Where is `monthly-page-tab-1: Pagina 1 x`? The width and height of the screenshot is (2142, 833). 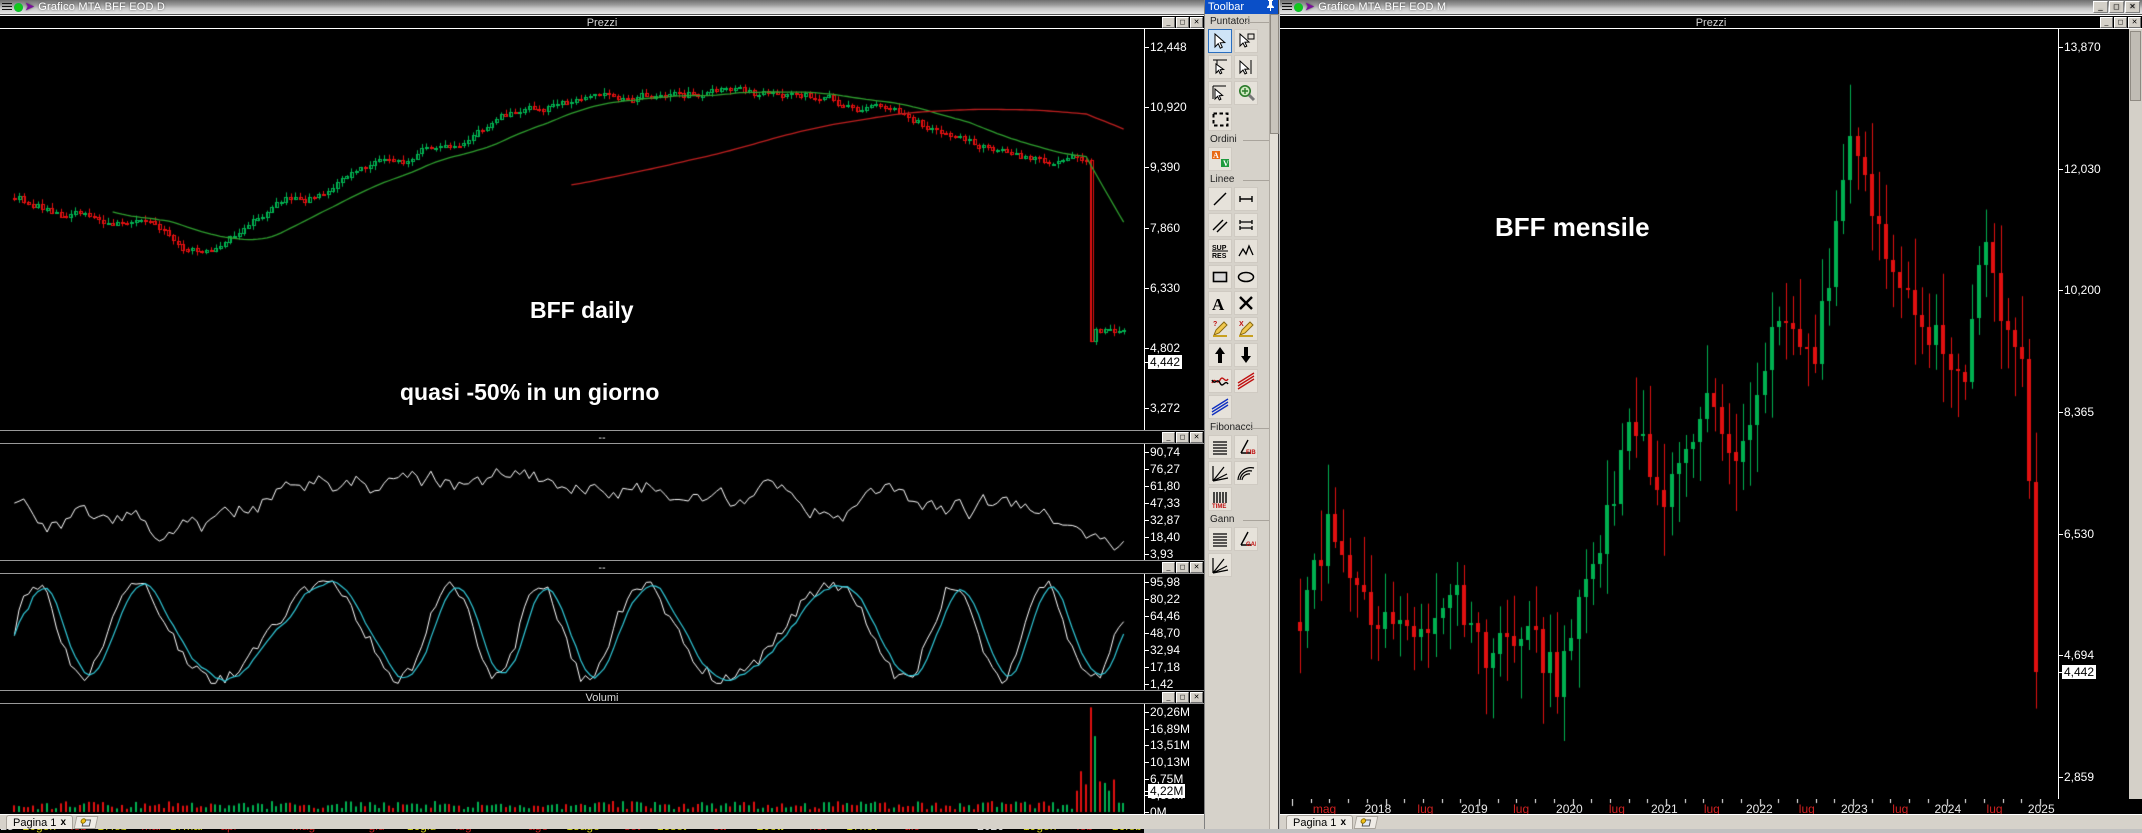 monthly-page-tab-1: Pagina 1 x is located at coordinates (1319, 822).